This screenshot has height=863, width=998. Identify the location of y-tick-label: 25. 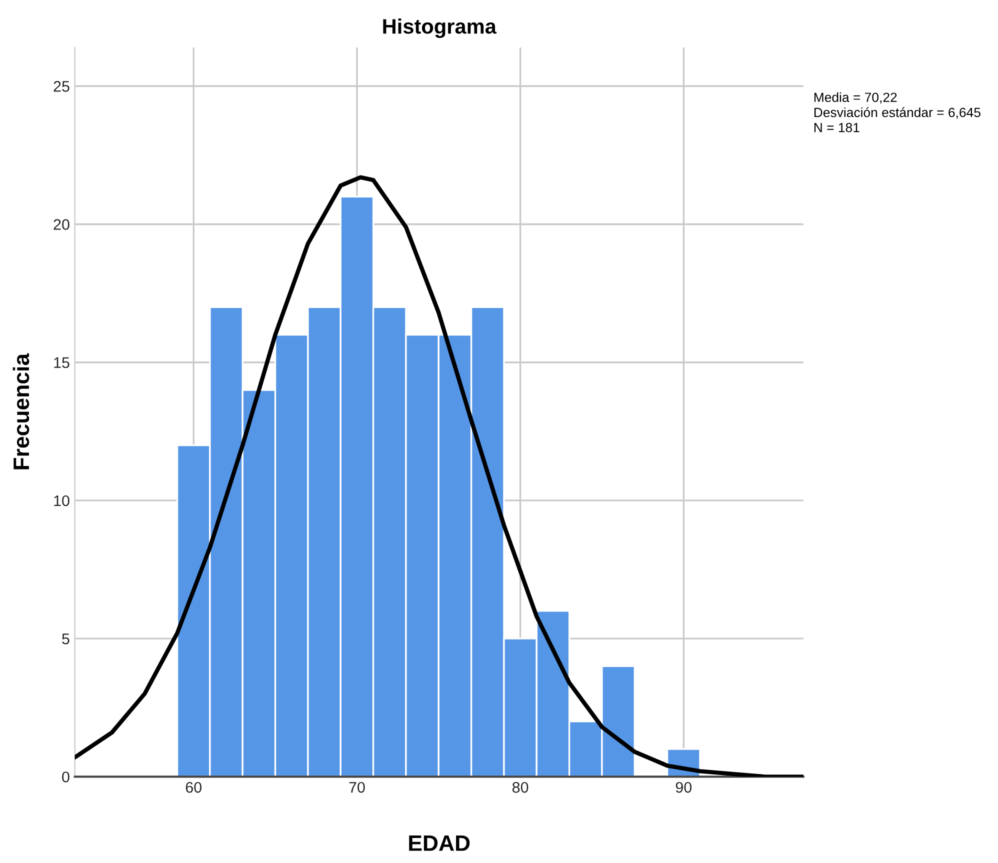
(62, 86).